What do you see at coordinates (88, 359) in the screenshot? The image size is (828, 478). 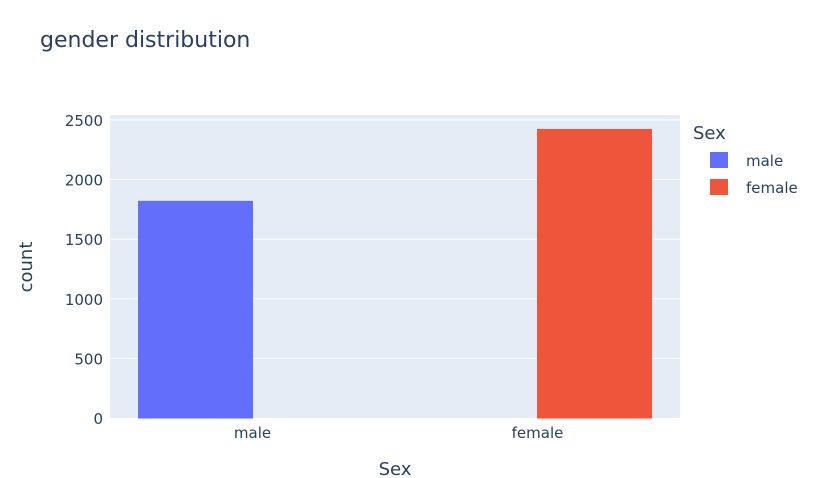 I see `y-tick-label: 500` at bounding box center [88, 359].